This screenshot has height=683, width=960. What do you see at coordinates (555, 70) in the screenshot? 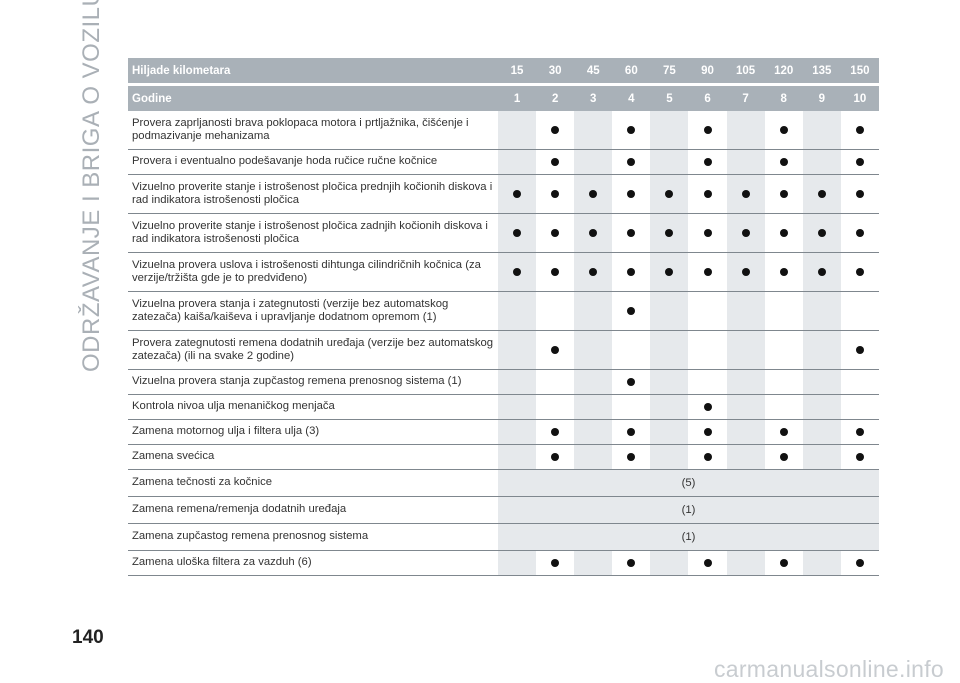
I see `header-km-cell: 30` at bounding box center [555, 70].